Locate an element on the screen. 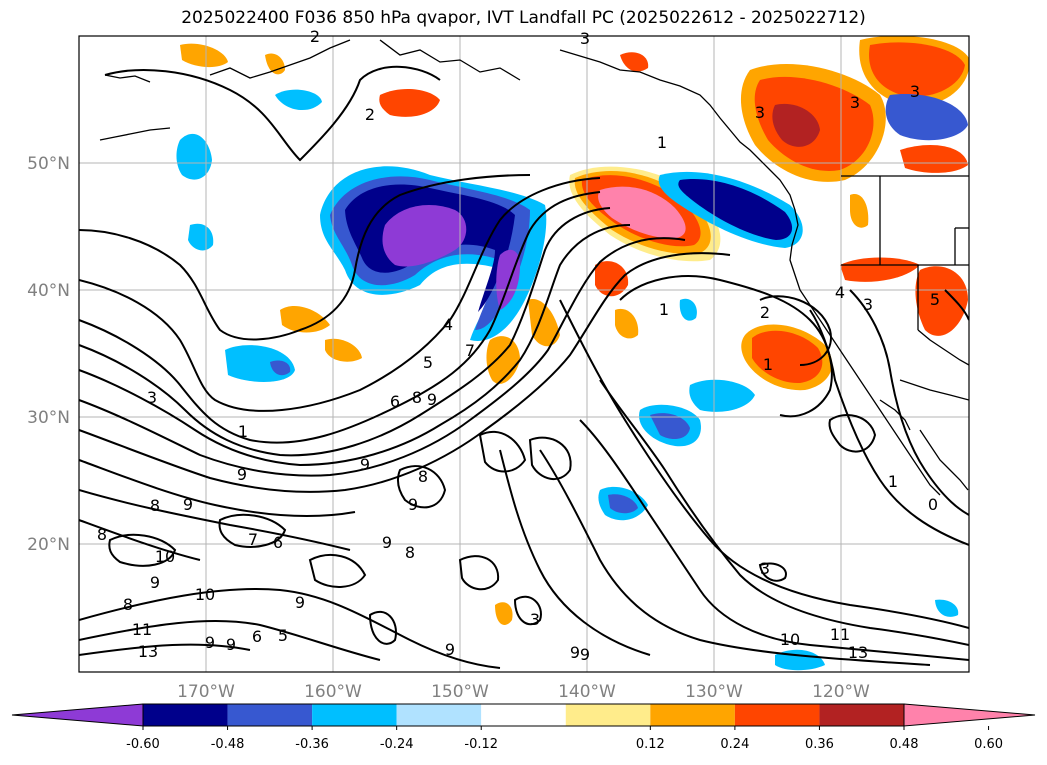  colorbar-tick-label: 0.48 is located at coordinates (904, 744).